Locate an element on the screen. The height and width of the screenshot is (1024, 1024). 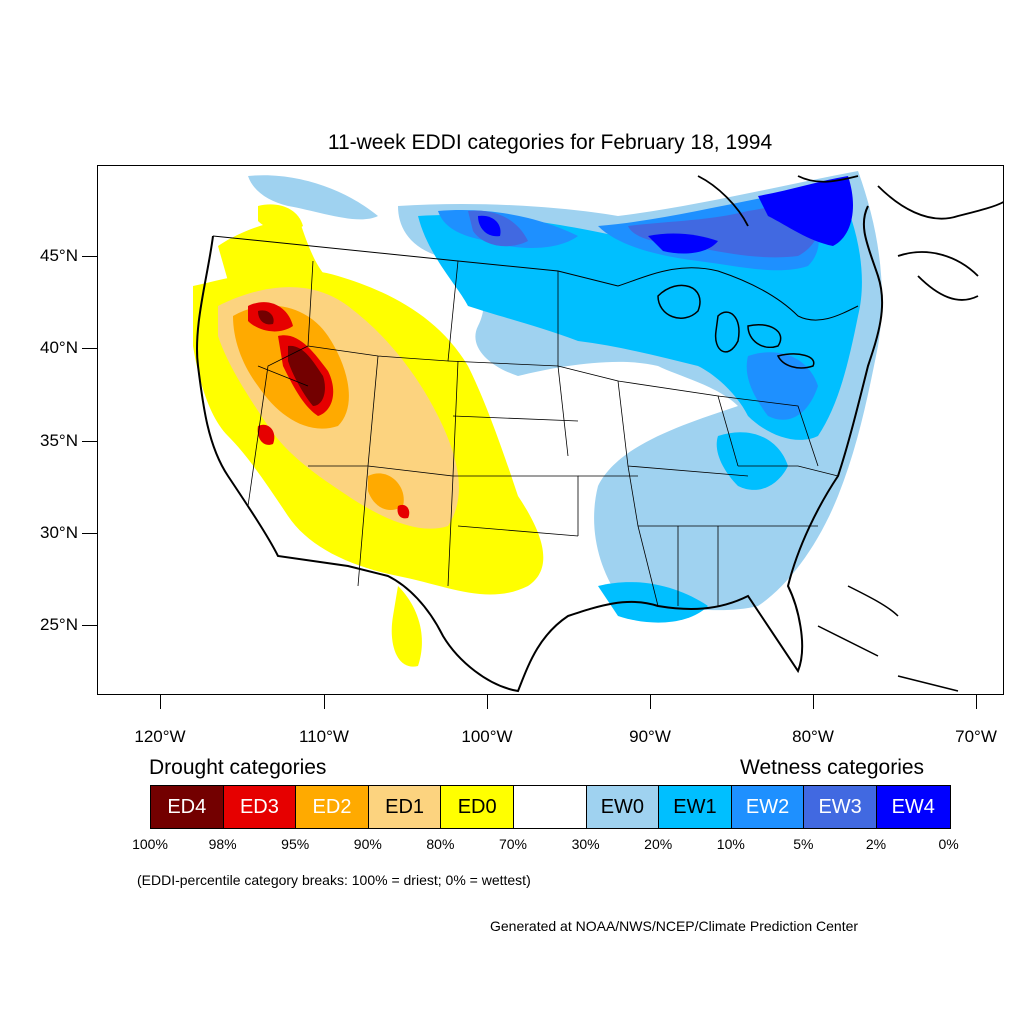
percentile-label: 20% is located at coordinates (658, 844).